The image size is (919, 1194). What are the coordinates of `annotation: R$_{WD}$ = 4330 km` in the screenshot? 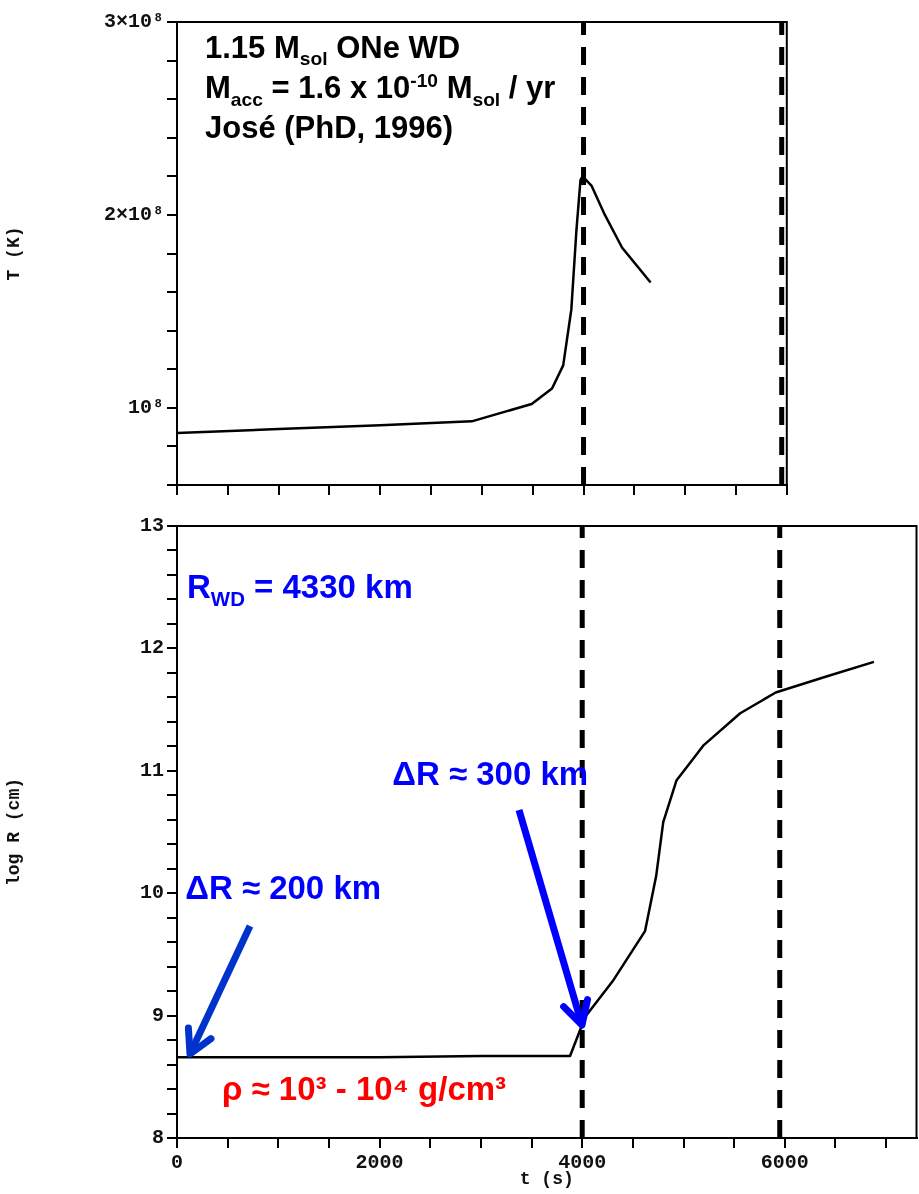 It's located at (300, 589).